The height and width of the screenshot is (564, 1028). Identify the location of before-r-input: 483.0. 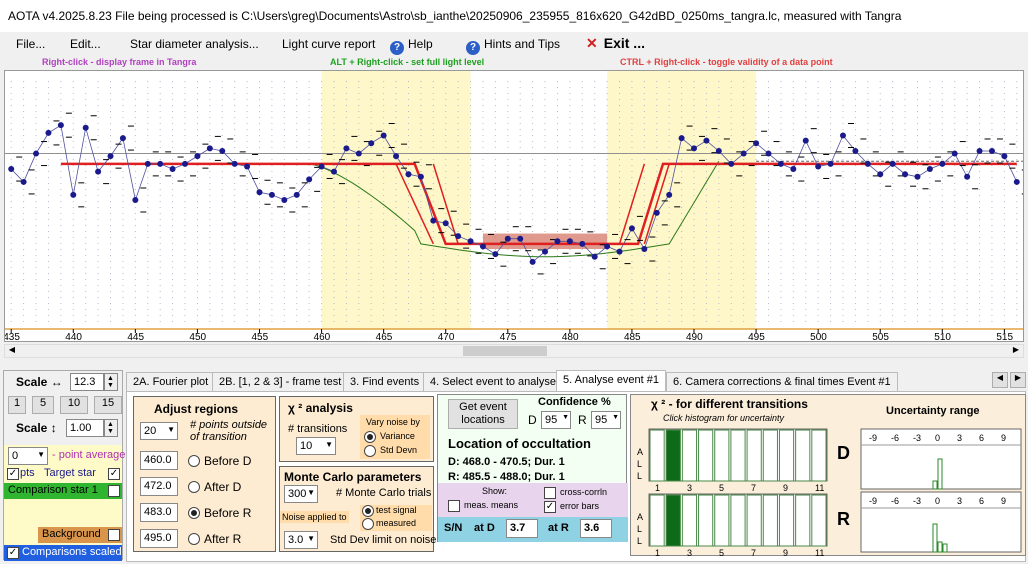
(159, 512).